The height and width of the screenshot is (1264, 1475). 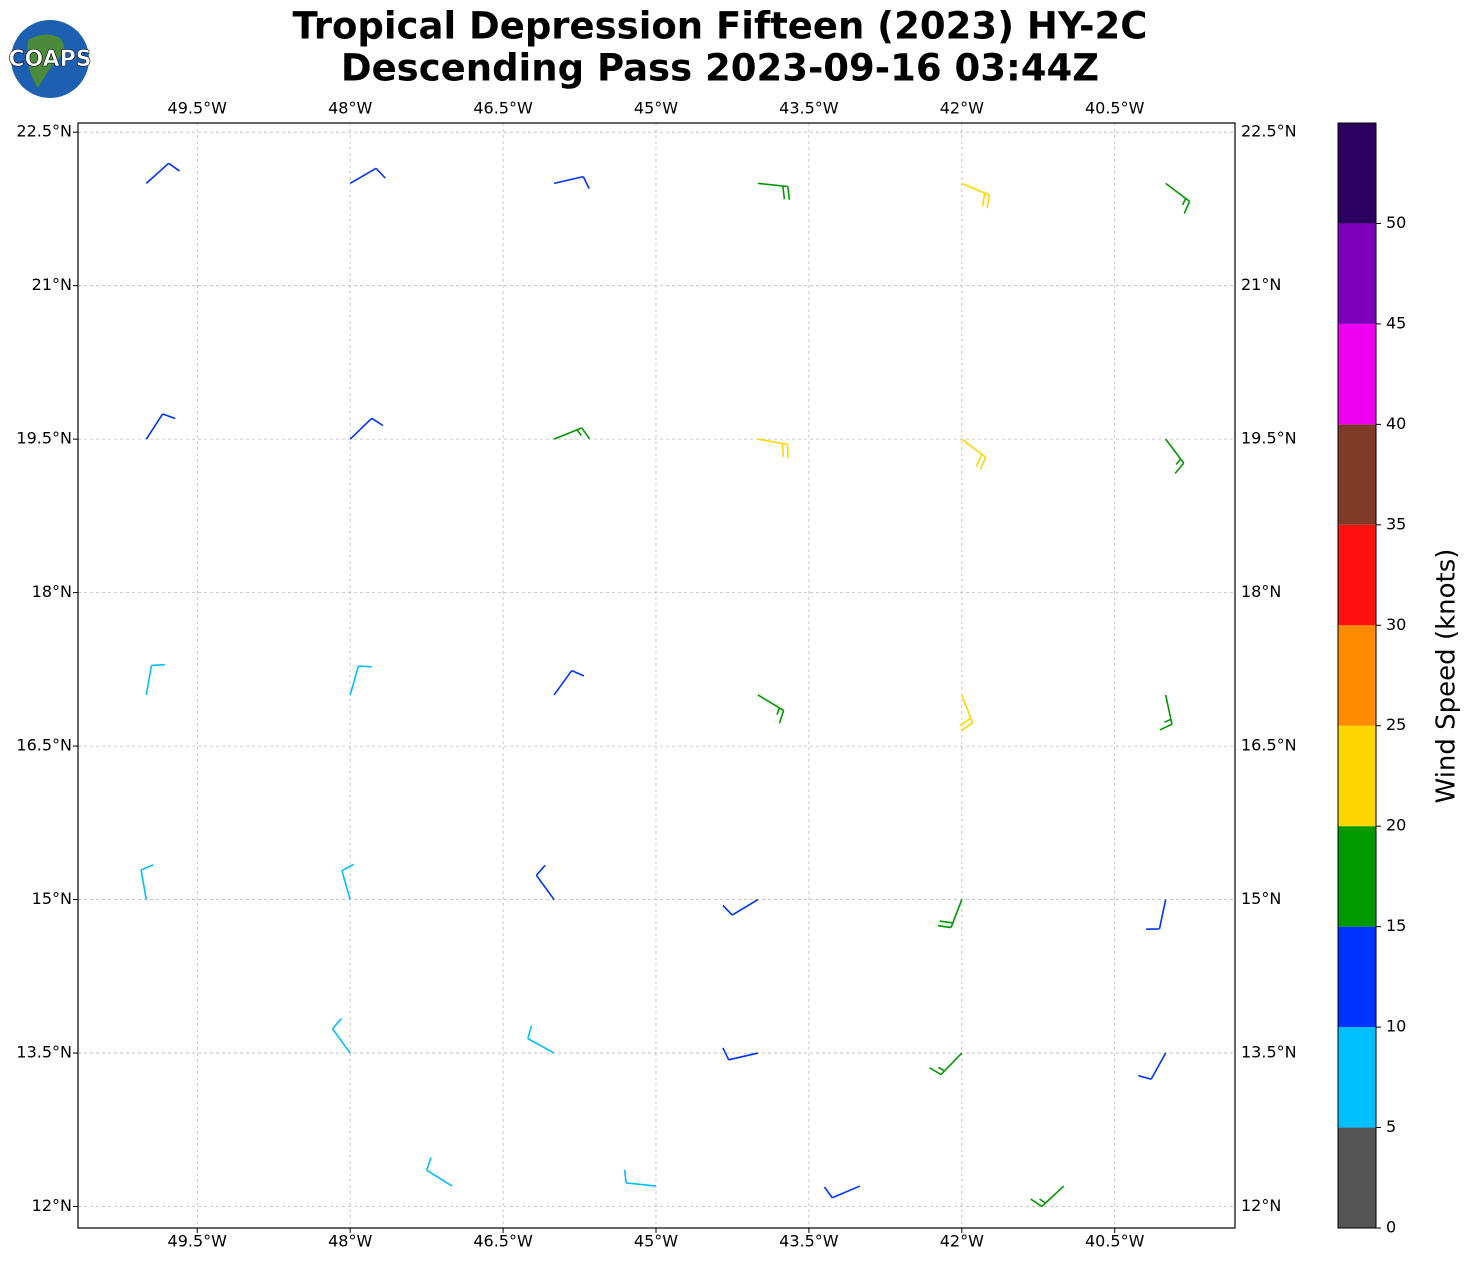 I want to click on colorbar-tick-label: 30, so click(x=1396, y=624).